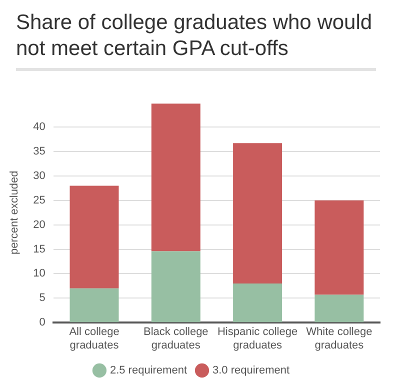  What do you see at coordinates (39, 249) in the screenshot?
I see `y-tick-label: 15` at bounding box center [39, 249].